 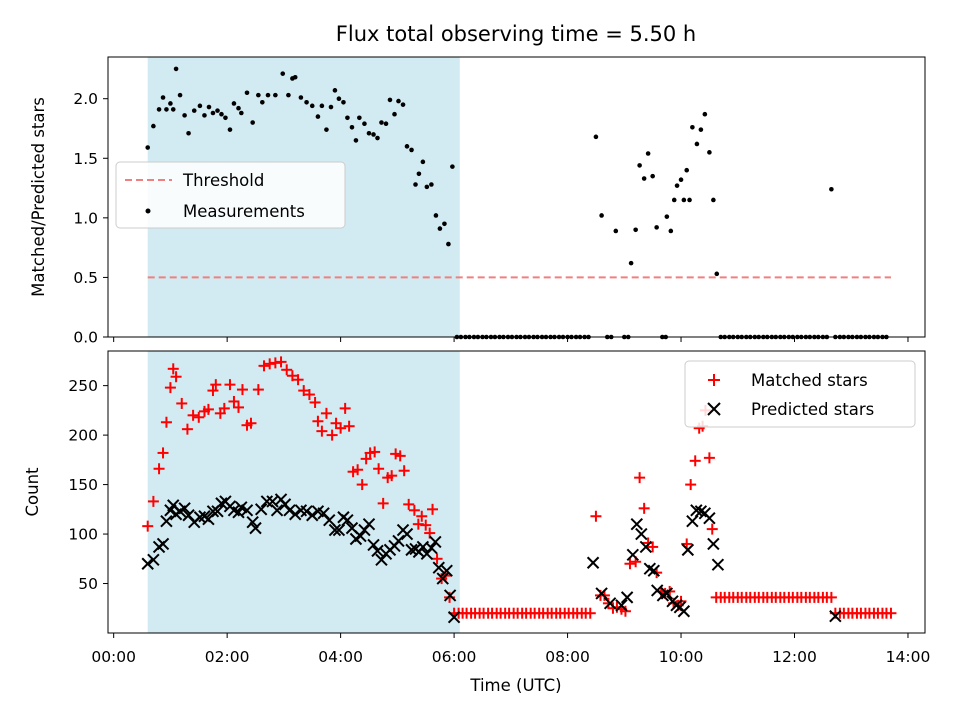 What do you see at coordinates (800, 394) in the screenshot?
I see `bottom-legend: Matched stars Predicted stars` at bounding box center [800, 394].